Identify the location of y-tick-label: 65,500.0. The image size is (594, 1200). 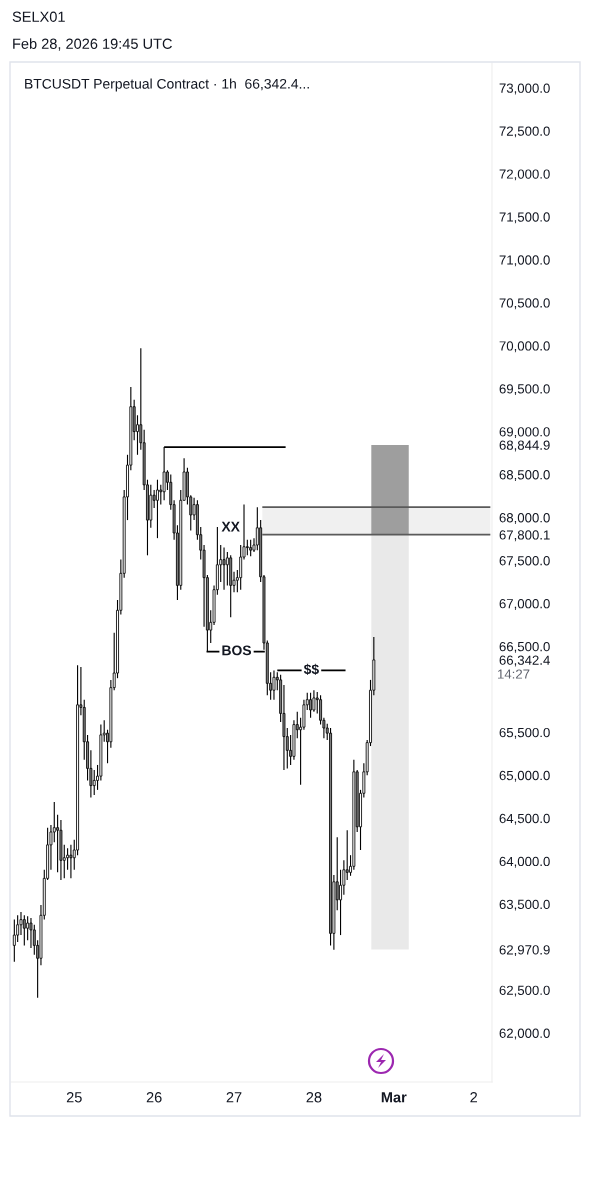
(524, 733).